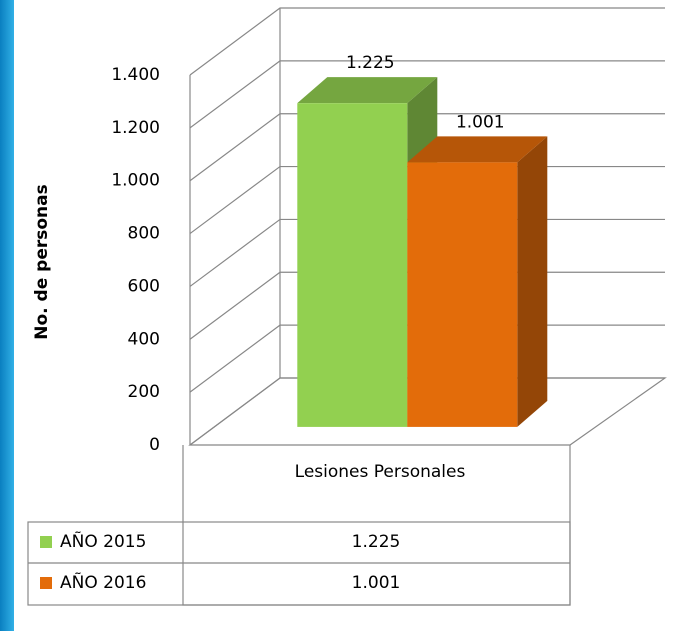  I want to click on y-tick-label: 600, so click(144, 286).